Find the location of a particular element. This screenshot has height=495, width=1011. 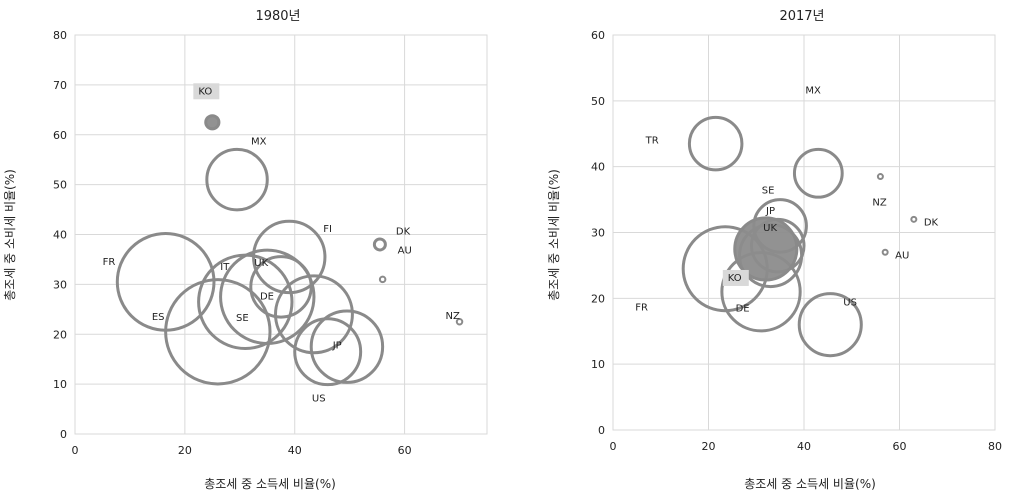

bubble-es is located at coordinates (218, 332).